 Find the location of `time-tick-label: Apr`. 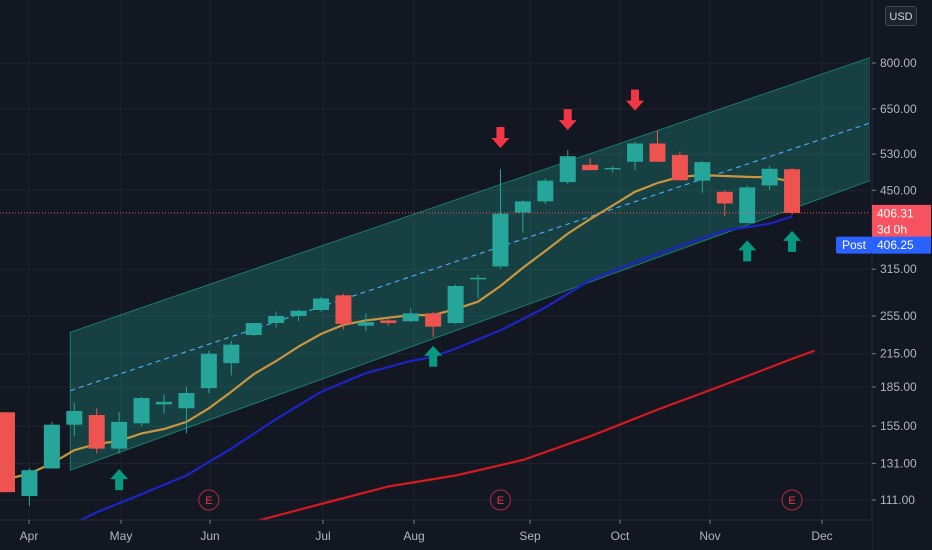

time-tick-label: Apr is located at coordinates (29, 536).